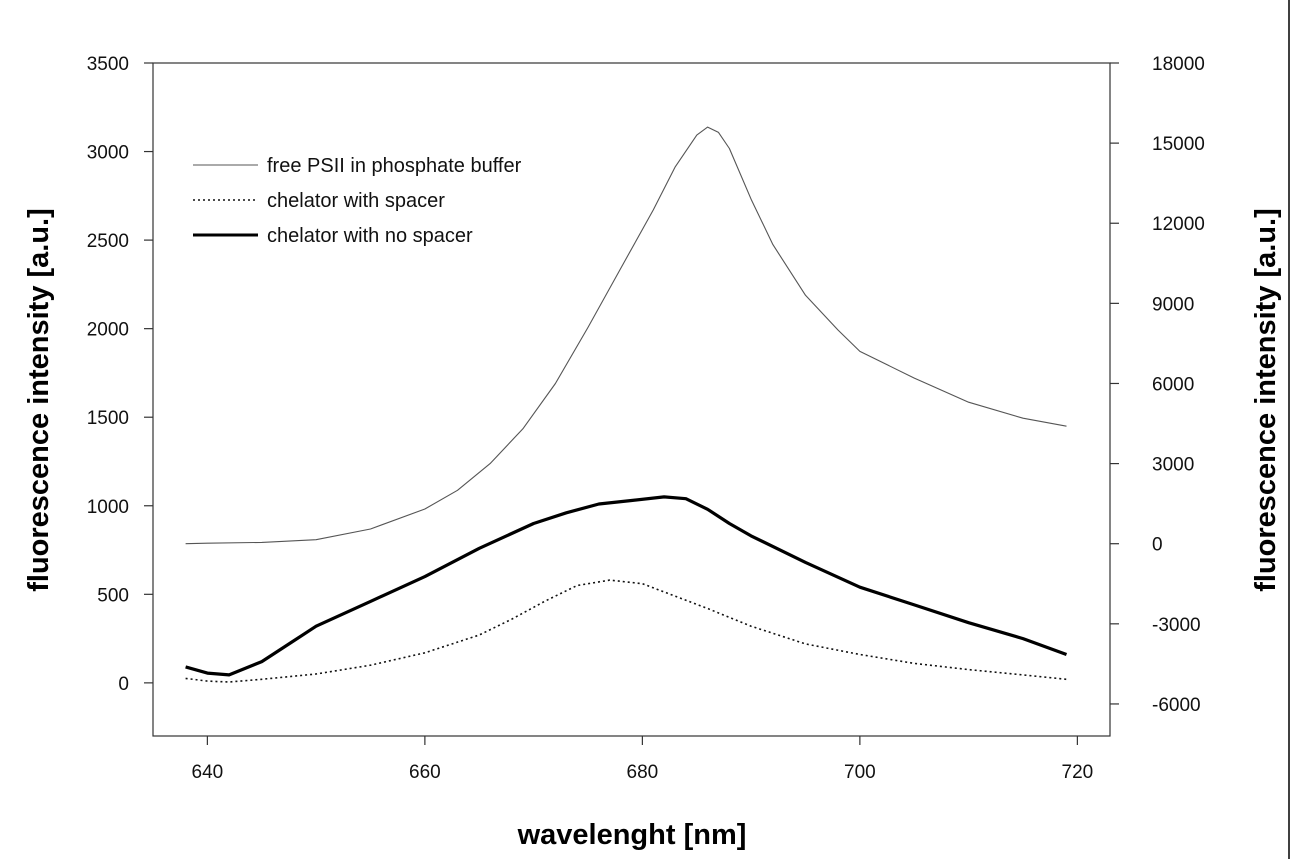  I want to click on series-chelator-spacer-line, so click(626, 631).